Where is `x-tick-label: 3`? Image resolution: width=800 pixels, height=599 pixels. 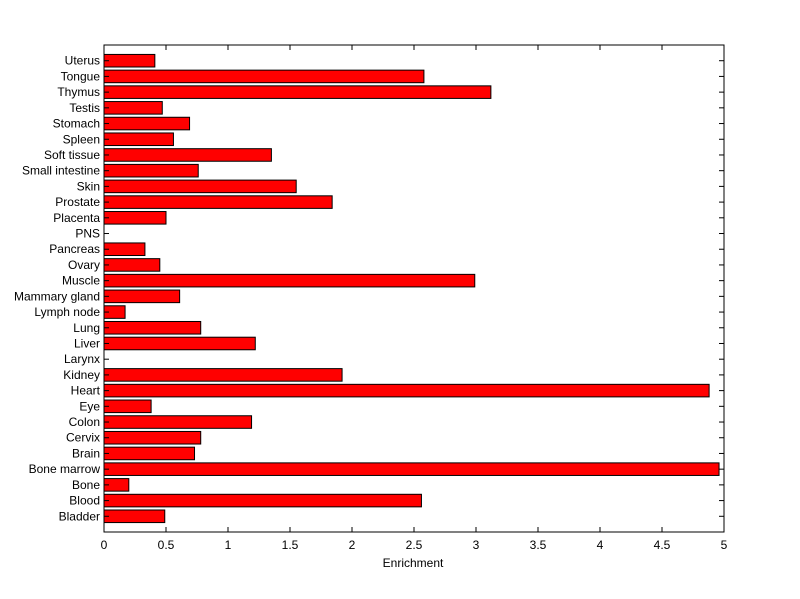 x-tick-label: 3 is located at coordinates (476, 545).